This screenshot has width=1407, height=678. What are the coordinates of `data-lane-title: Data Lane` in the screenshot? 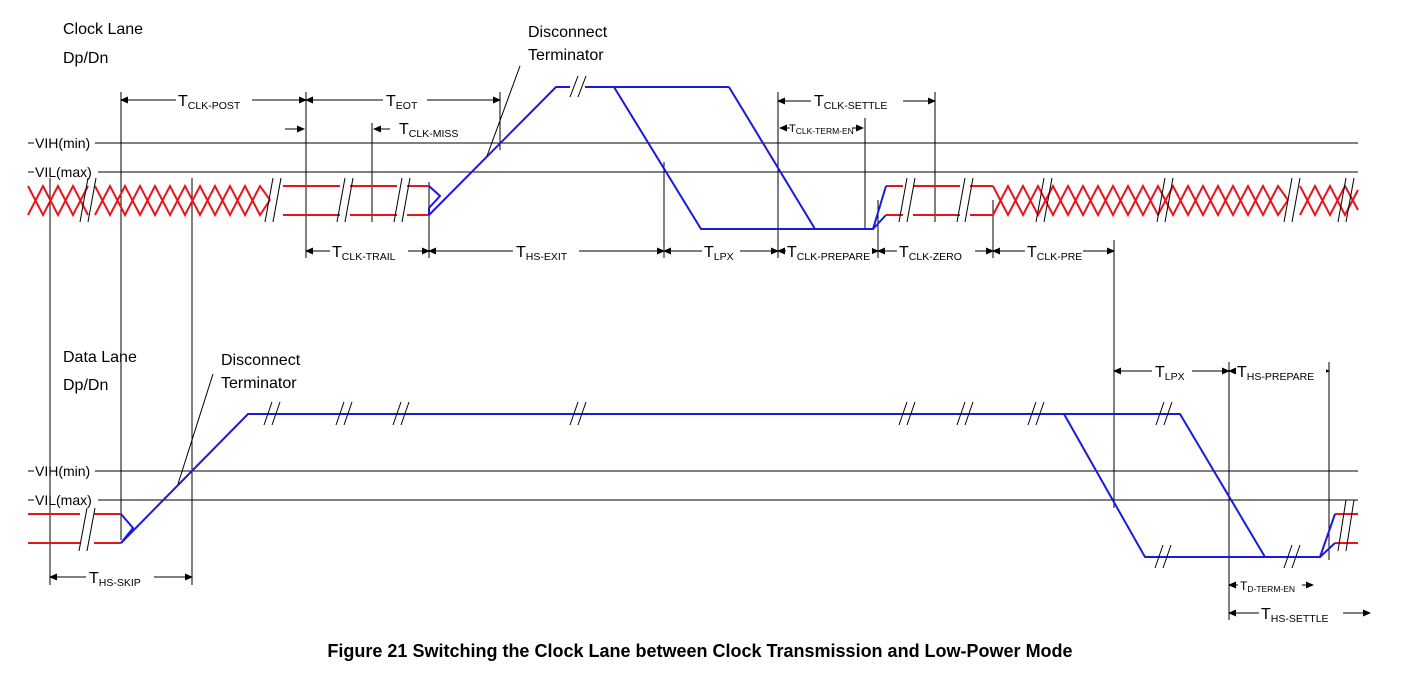 It's located at (100, 357).